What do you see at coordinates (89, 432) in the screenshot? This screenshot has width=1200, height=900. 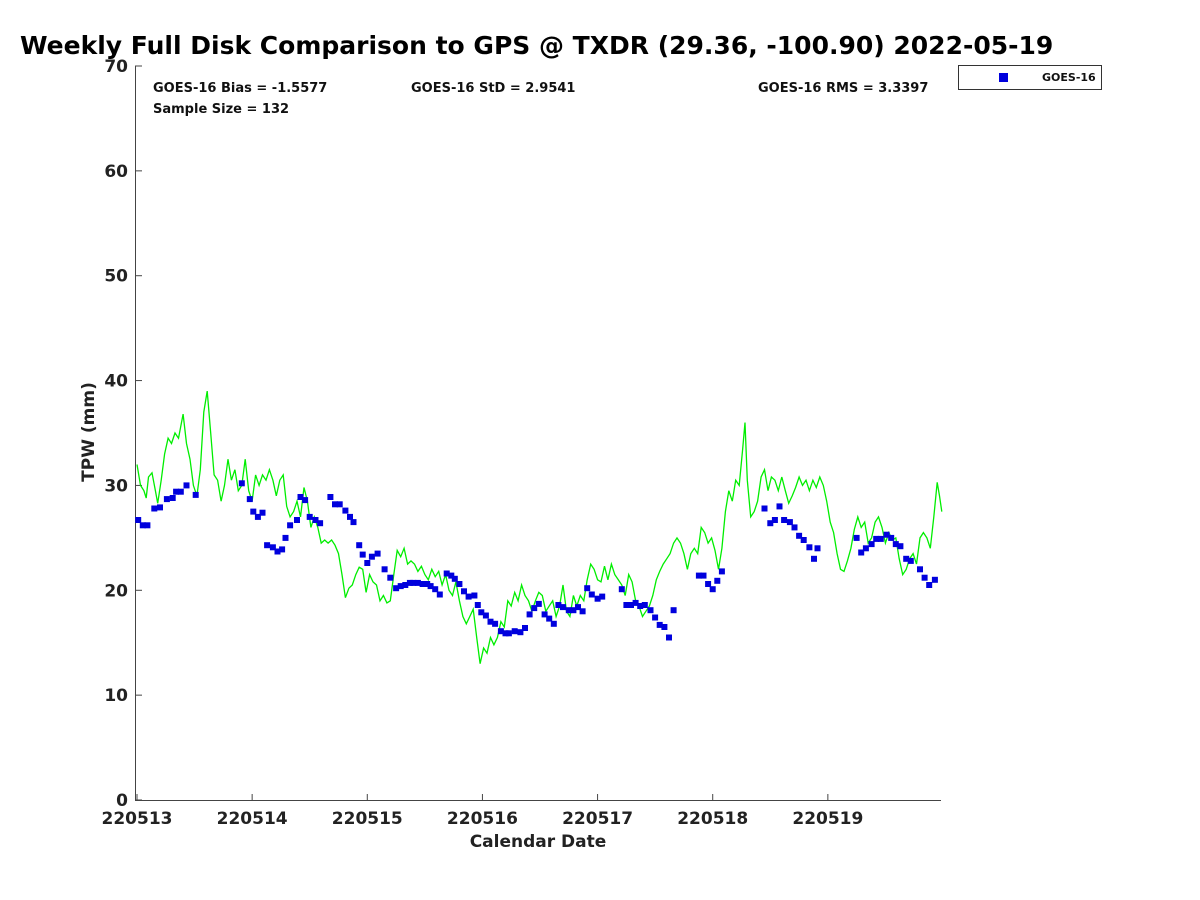 I see `y-axis-label: TPW (mm)` at bounding box center [89, 432].